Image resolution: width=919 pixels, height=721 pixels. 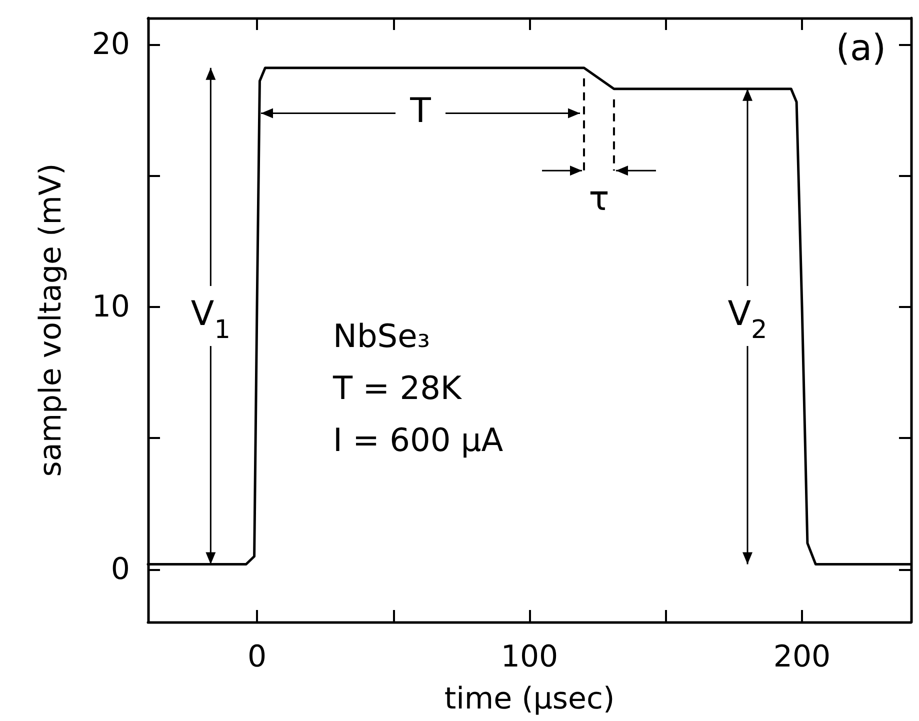 What do you see at coordinates (418, 439) in the screenshot?
I see `annotation: I = 600 μA` at bounding box center [418, 439].